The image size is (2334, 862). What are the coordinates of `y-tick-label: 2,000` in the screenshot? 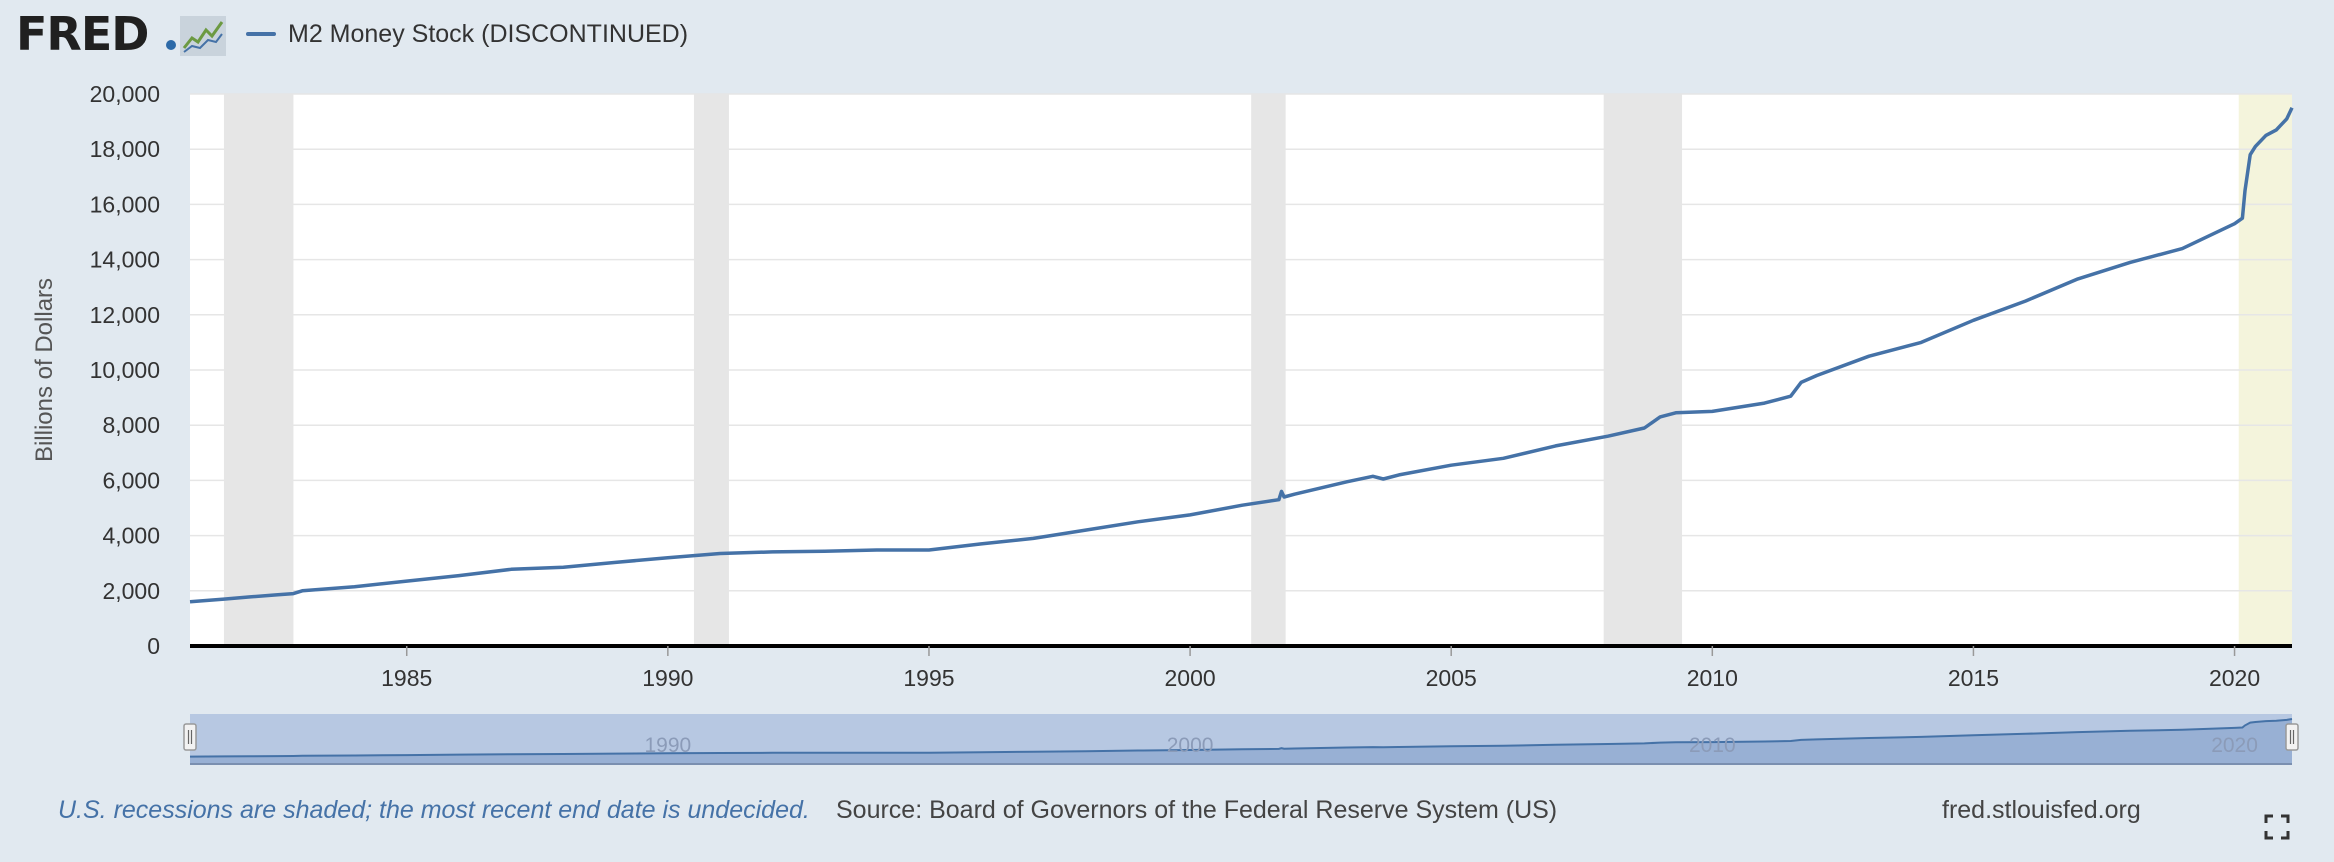 It's located at (131, 591).